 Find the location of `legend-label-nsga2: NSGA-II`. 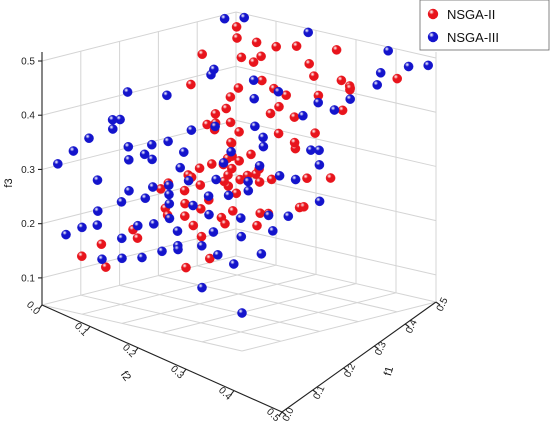

legend-label-nsga2: NSGA-II is located at coordinates (471, 14).